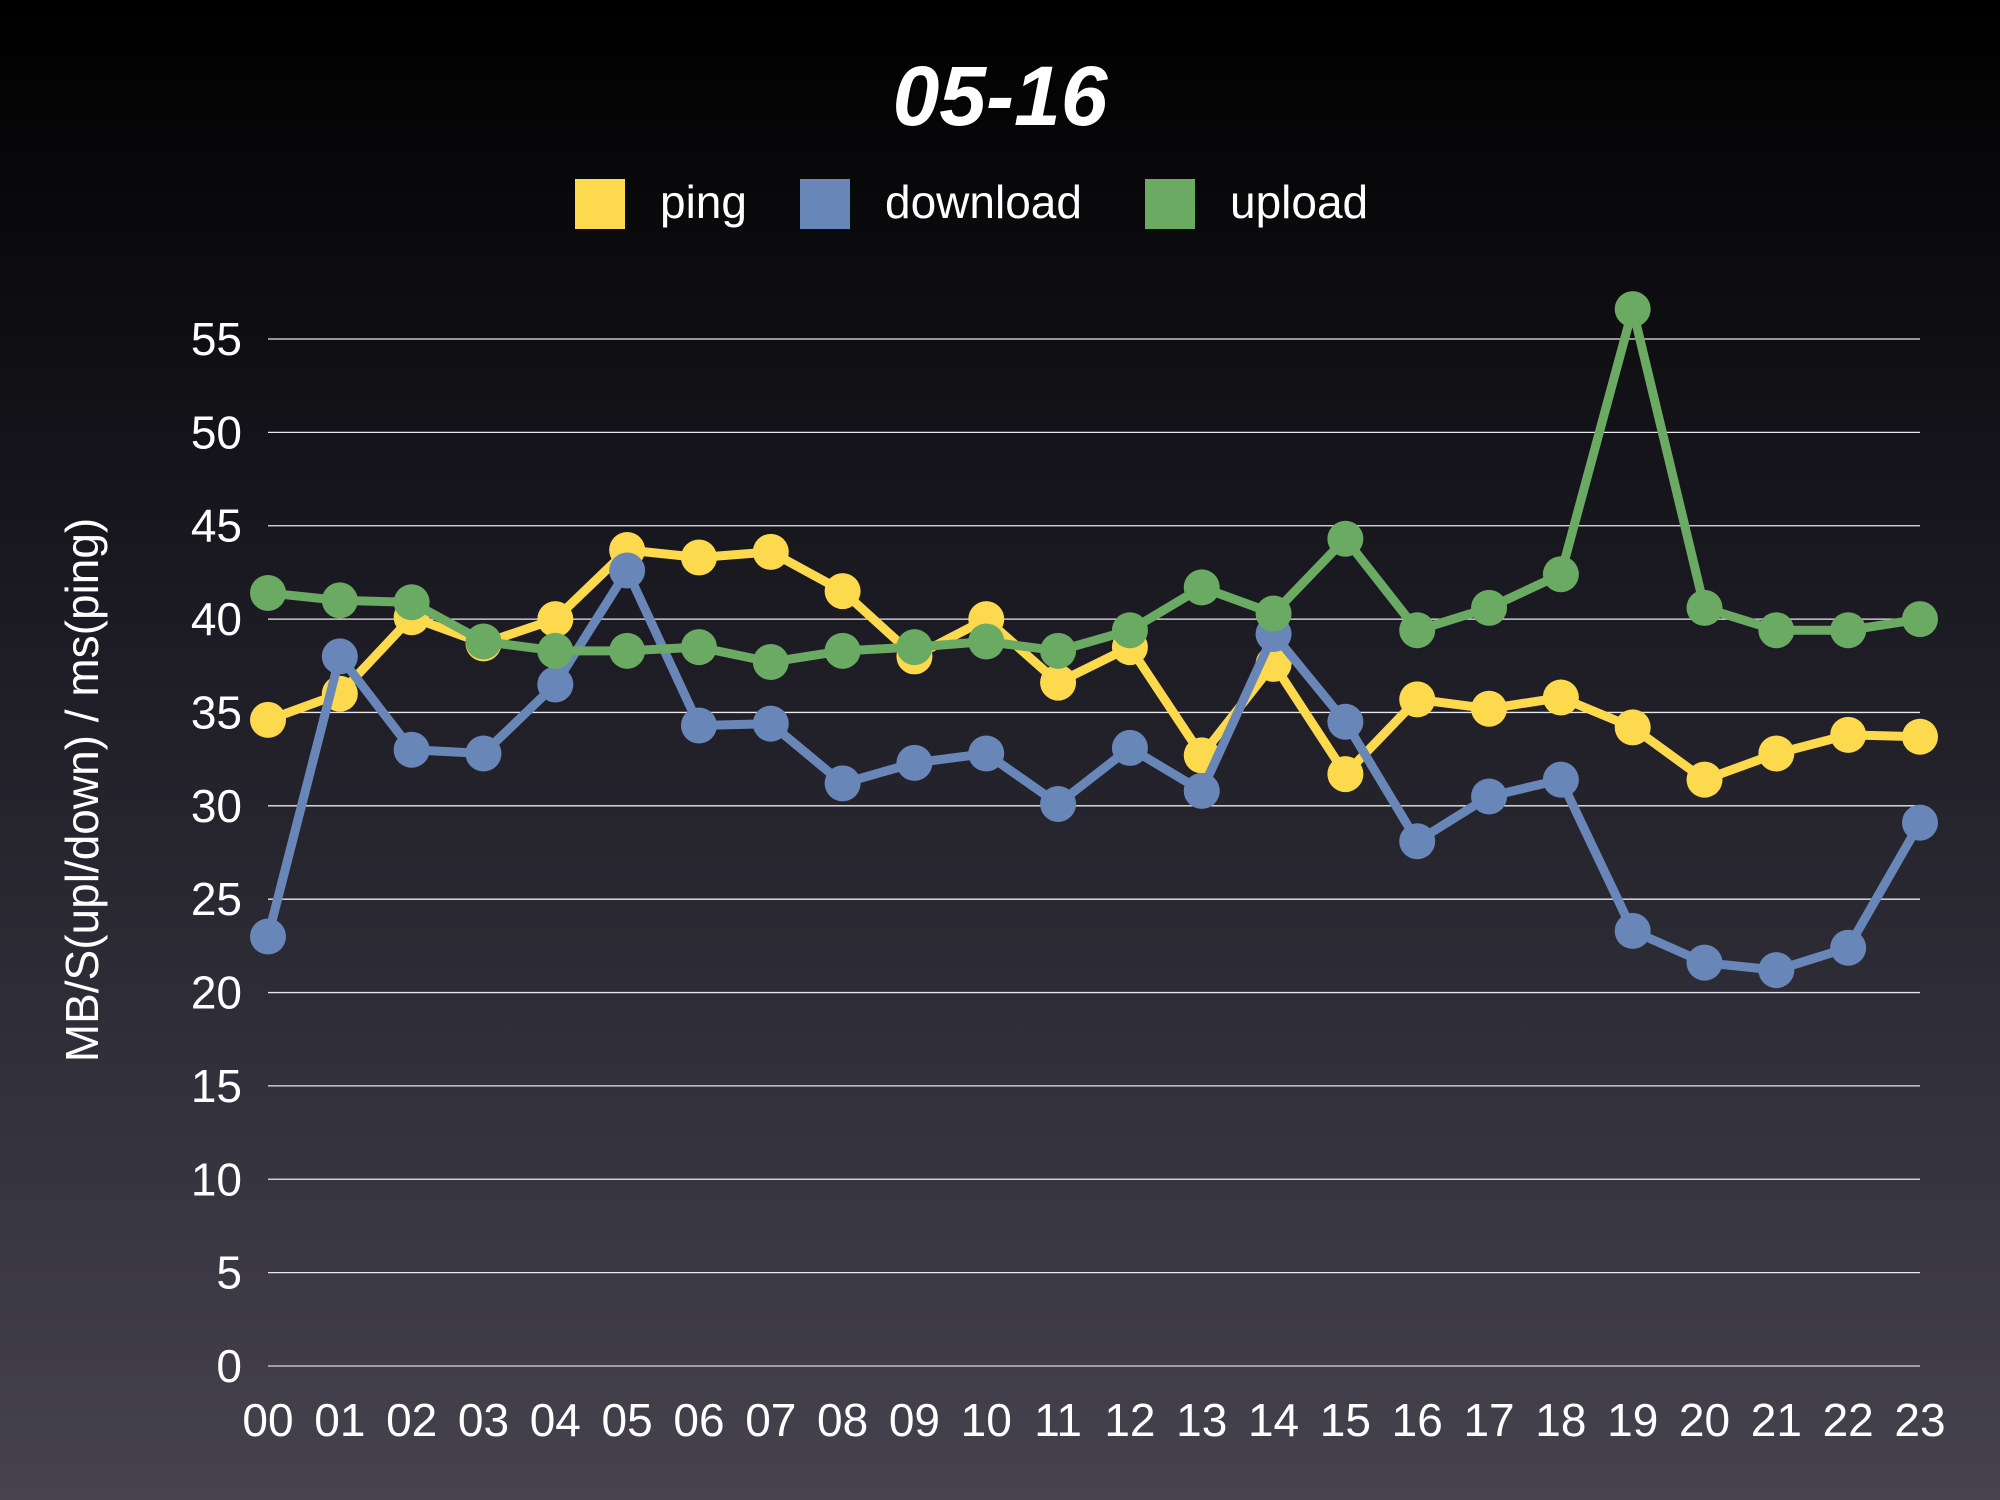  Describe the element at coordinates (1201, 1420) in the screenshot. I see `x-tick-label: 13` at that location.